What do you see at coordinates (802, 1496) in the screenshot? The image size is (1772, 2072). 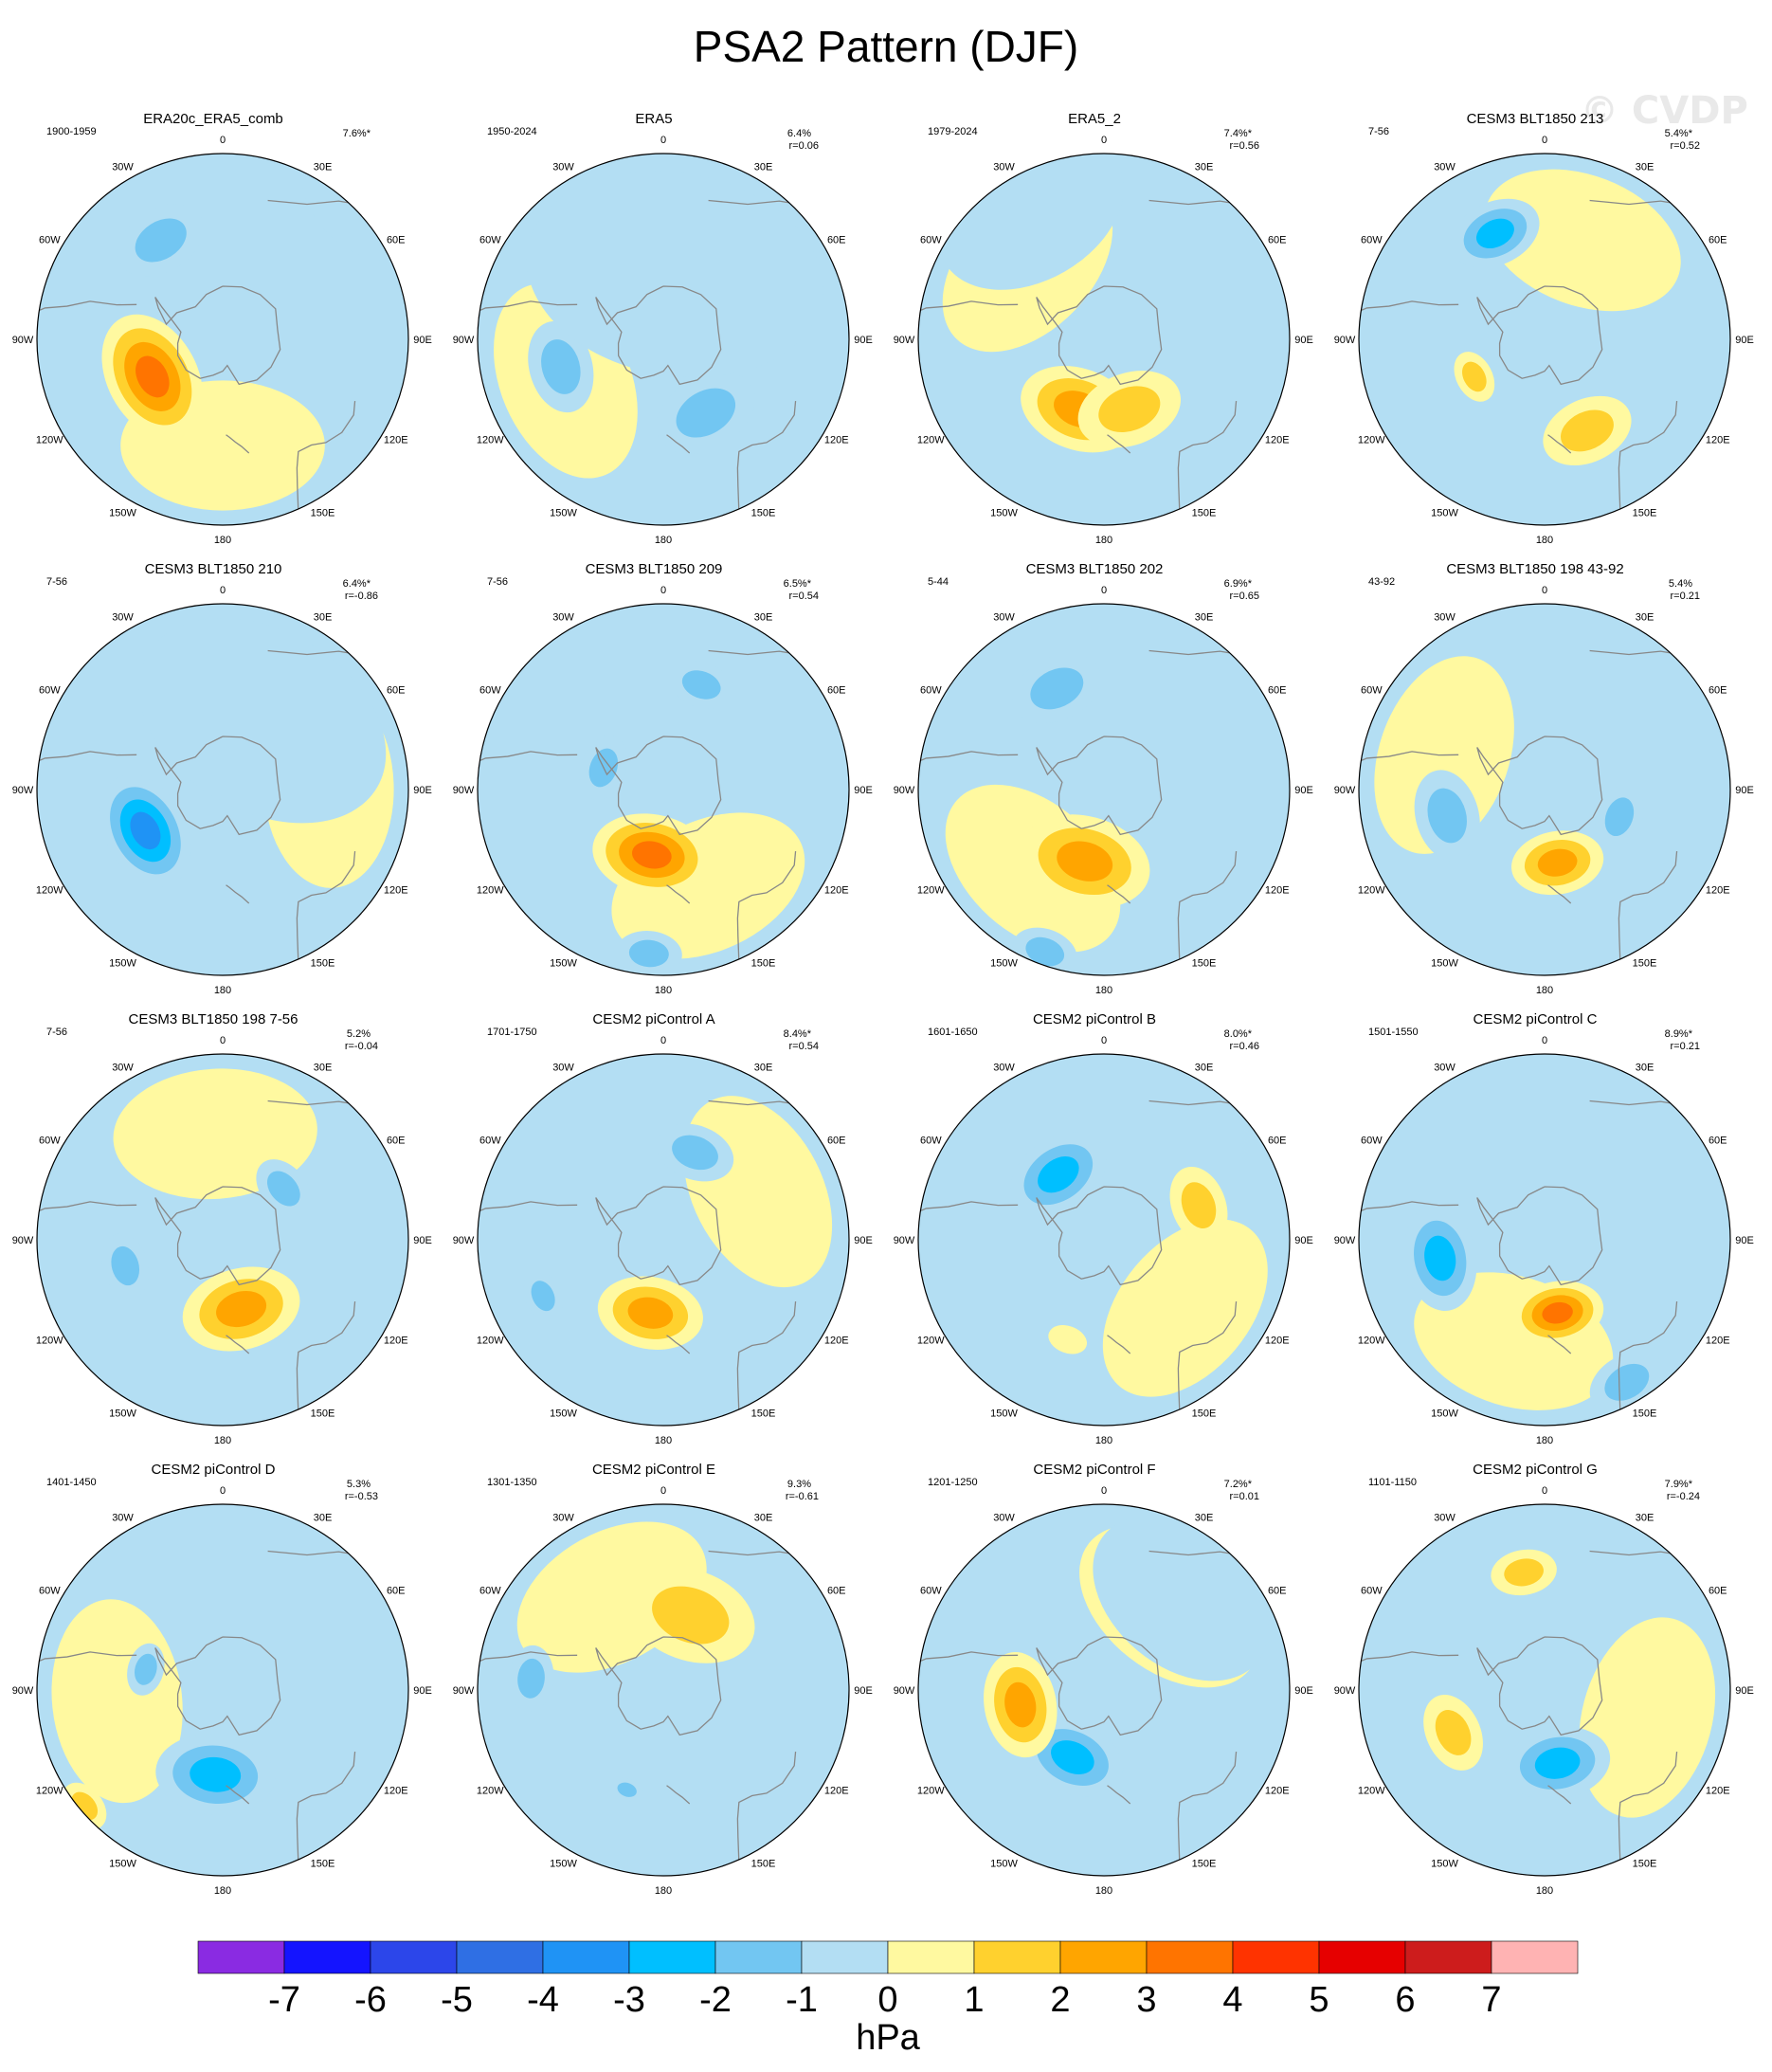 I see `panel-correlation: r=-0.61` at bounding box center [802, 1496].